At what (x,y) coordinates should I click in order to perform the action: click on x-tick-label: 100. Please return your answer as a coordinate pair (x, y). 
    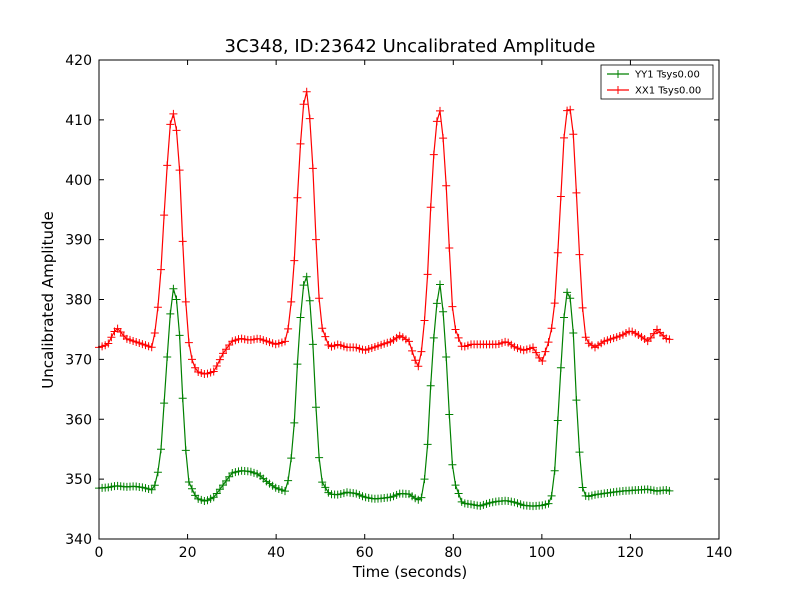
    Looking at the image, I should click on (541, 553).